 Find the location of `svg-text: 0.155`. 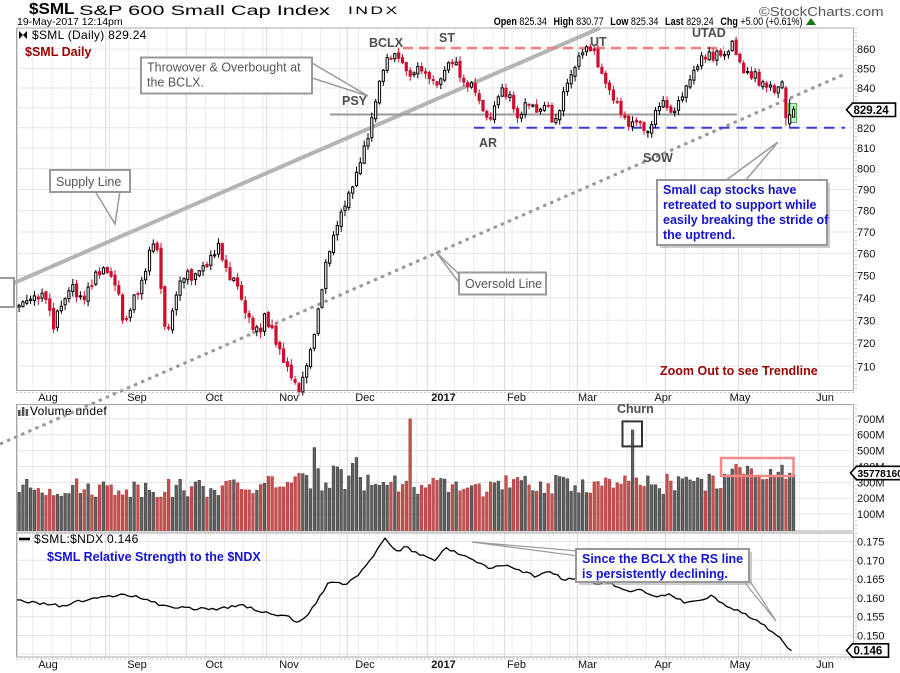

svg-text: 0.155 is located at coordinates (871, 618).